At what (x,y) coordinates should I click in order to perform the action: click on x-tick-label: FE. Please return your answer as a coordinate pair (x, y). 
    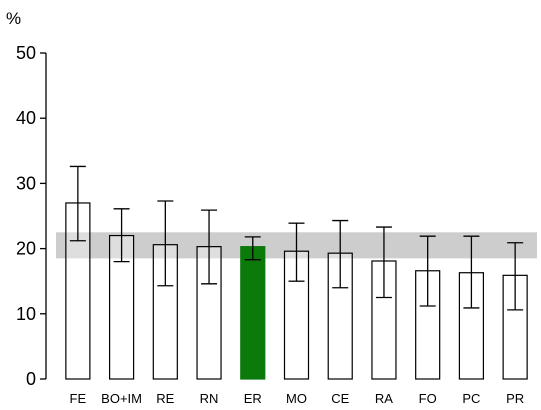
    Looking at the image, I should click on (78, 398).